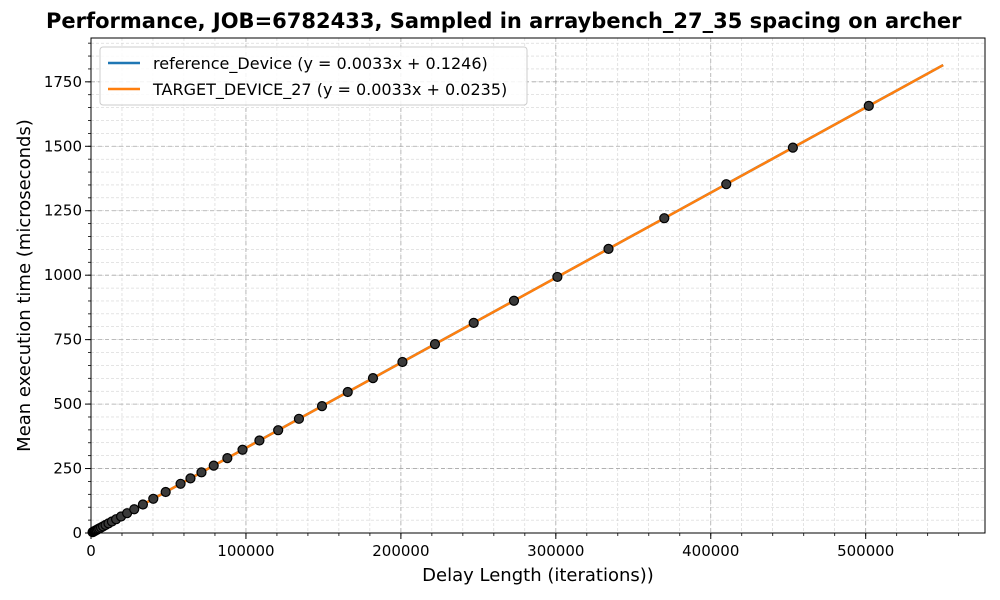 The image size is (1000, 600). What do you see at coordinates (24, 285) in the screenshot?
I see `y-axis-label: Mean execution time (microseconds)` at bounding box center [24, 285].